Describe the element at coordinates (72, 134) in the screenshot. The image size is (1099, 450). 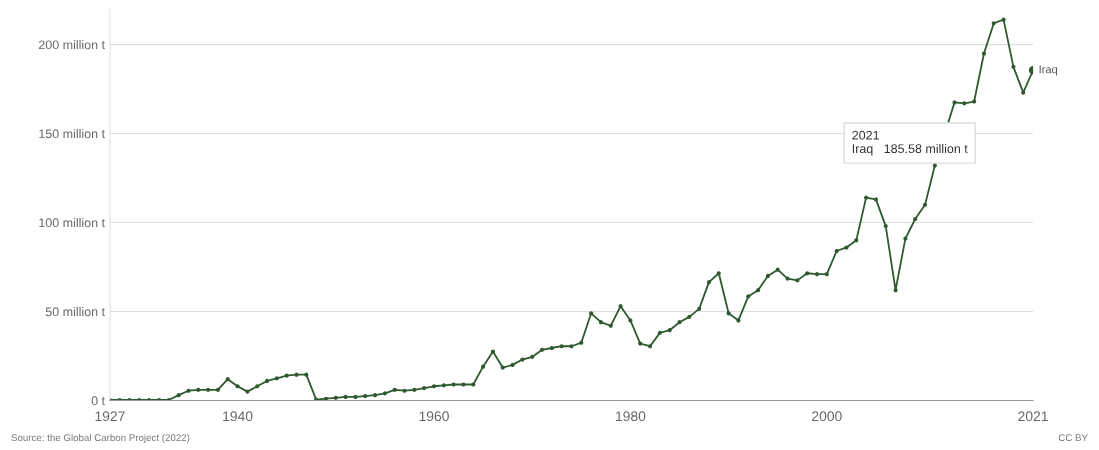
I see `y-tick-label: 150 million t` at that location.